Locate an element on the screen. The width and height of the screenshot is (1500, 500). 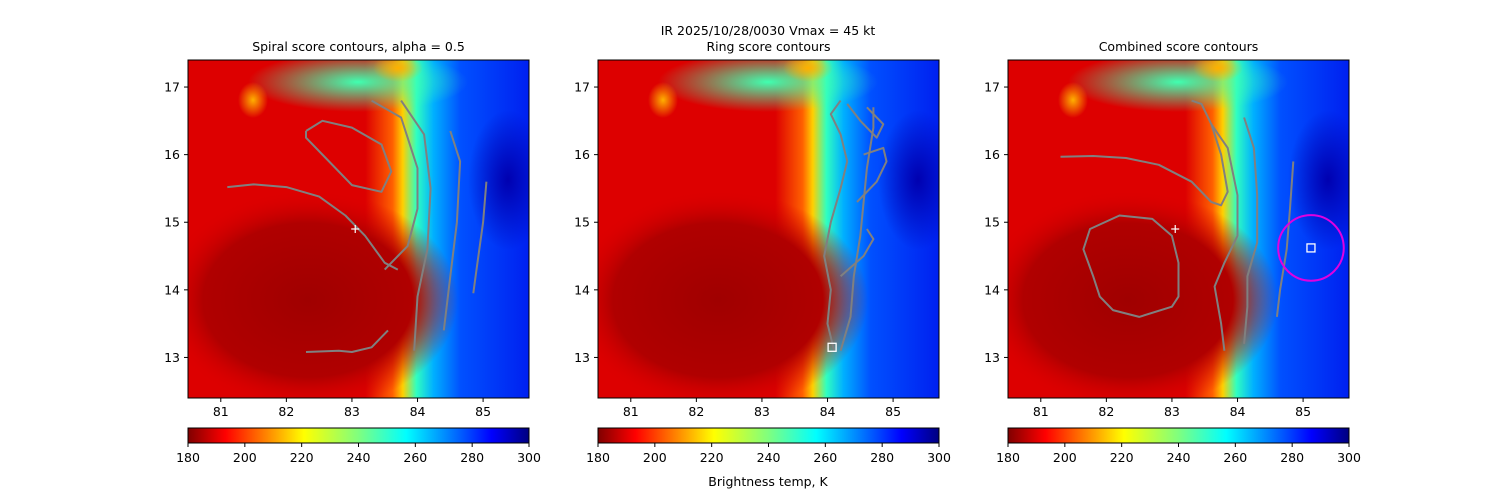
panel-title-spiral: Spiral score contours, alpha = 0.5 is located at coordinates (358, 46).